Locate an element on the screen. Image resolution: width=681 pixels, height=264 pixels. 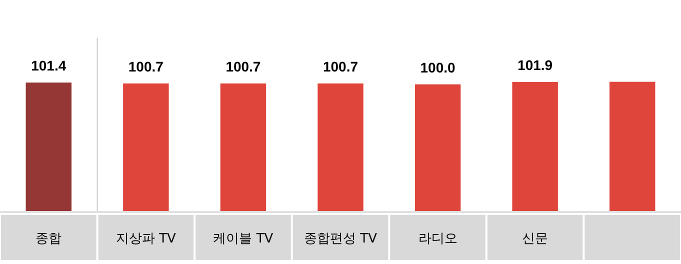
x-tick-label: 라디오 is located at coordinates (438, 239).